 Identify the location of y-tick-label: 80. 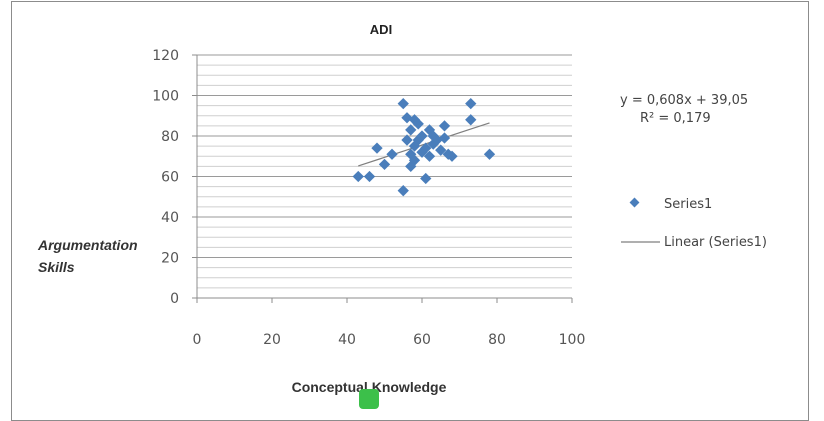
(170, 137).